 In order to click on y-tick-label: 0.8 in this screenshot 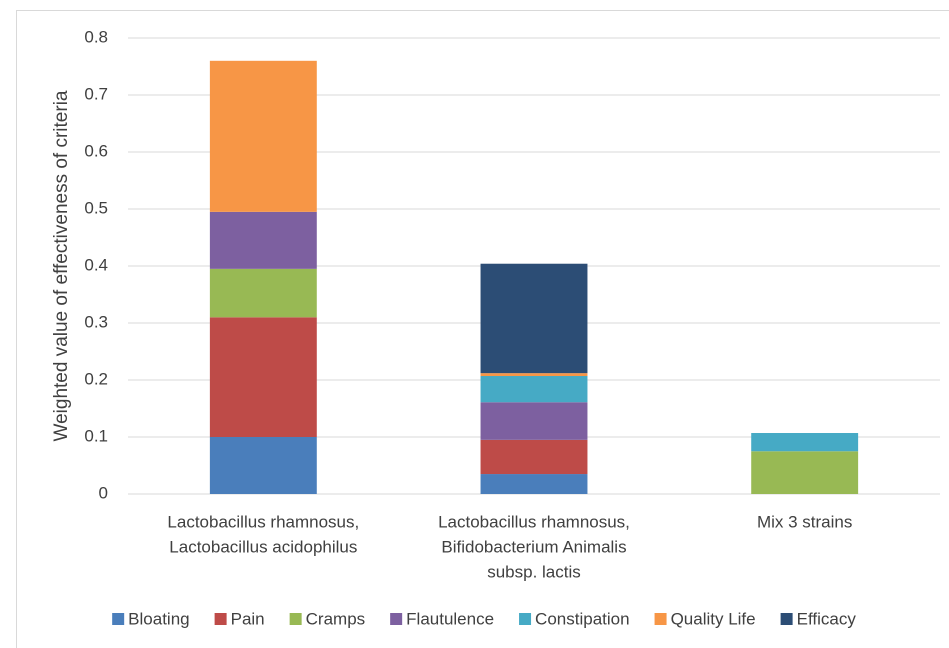, I will do `click(96, 36)`.